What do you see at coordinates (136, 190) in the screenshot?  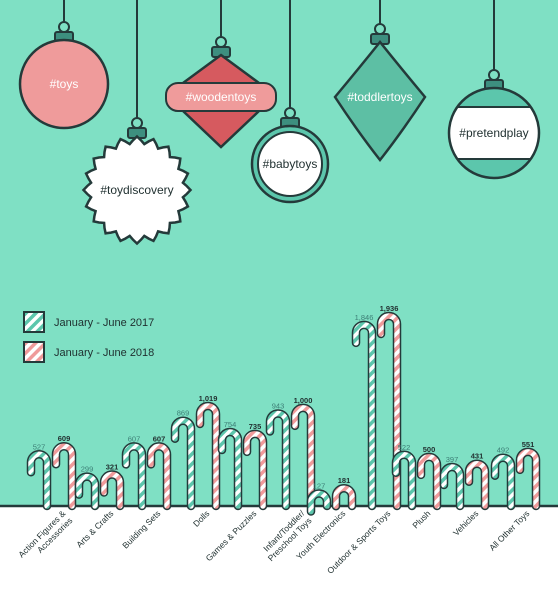 I see `ornament-label: #toydiscovery` at bounding box center [136, 190].